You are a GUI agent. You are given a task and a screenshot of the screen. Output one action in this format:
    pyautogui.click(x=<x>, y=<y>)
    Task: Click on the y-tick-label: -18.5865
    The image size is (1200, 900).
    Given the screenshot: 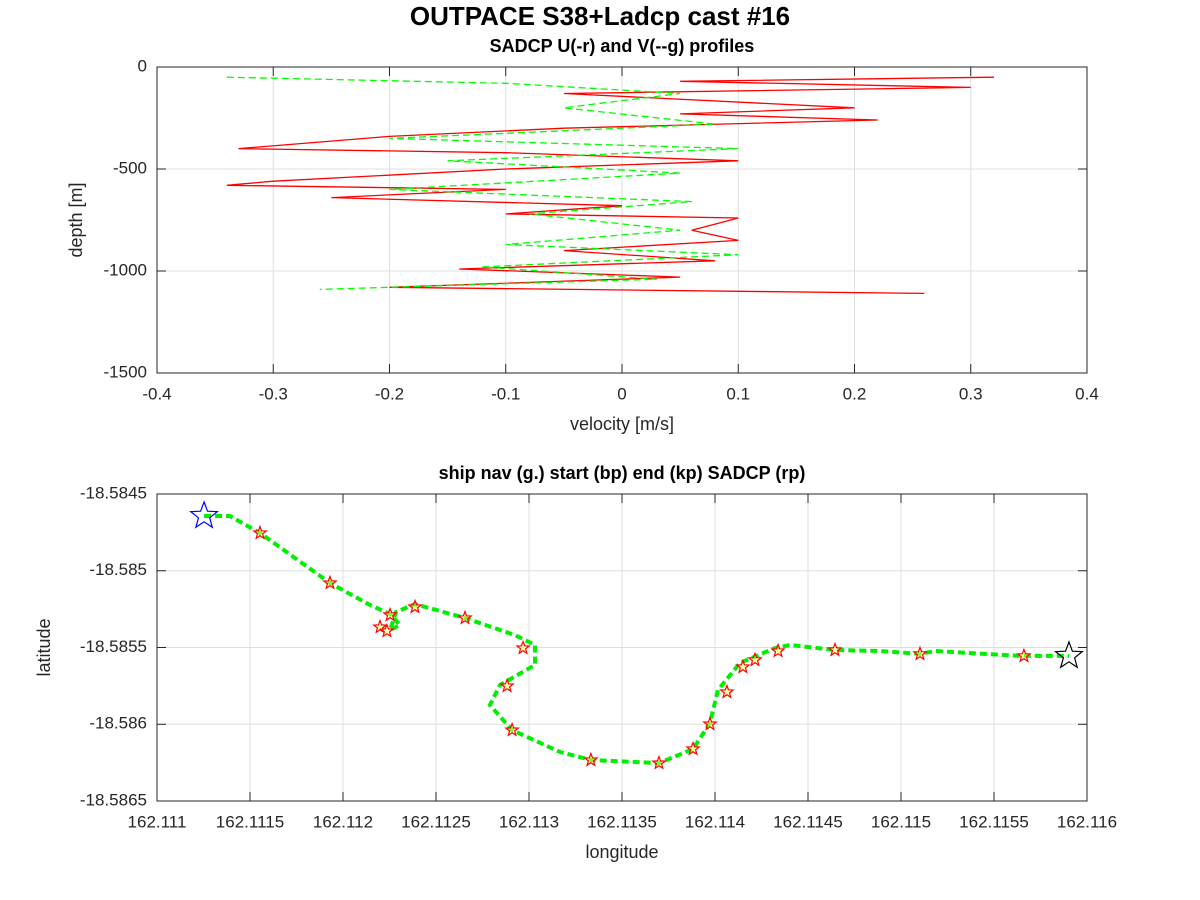 What is the action you would take?
    pyautogui.click(x=113, y=799)
    